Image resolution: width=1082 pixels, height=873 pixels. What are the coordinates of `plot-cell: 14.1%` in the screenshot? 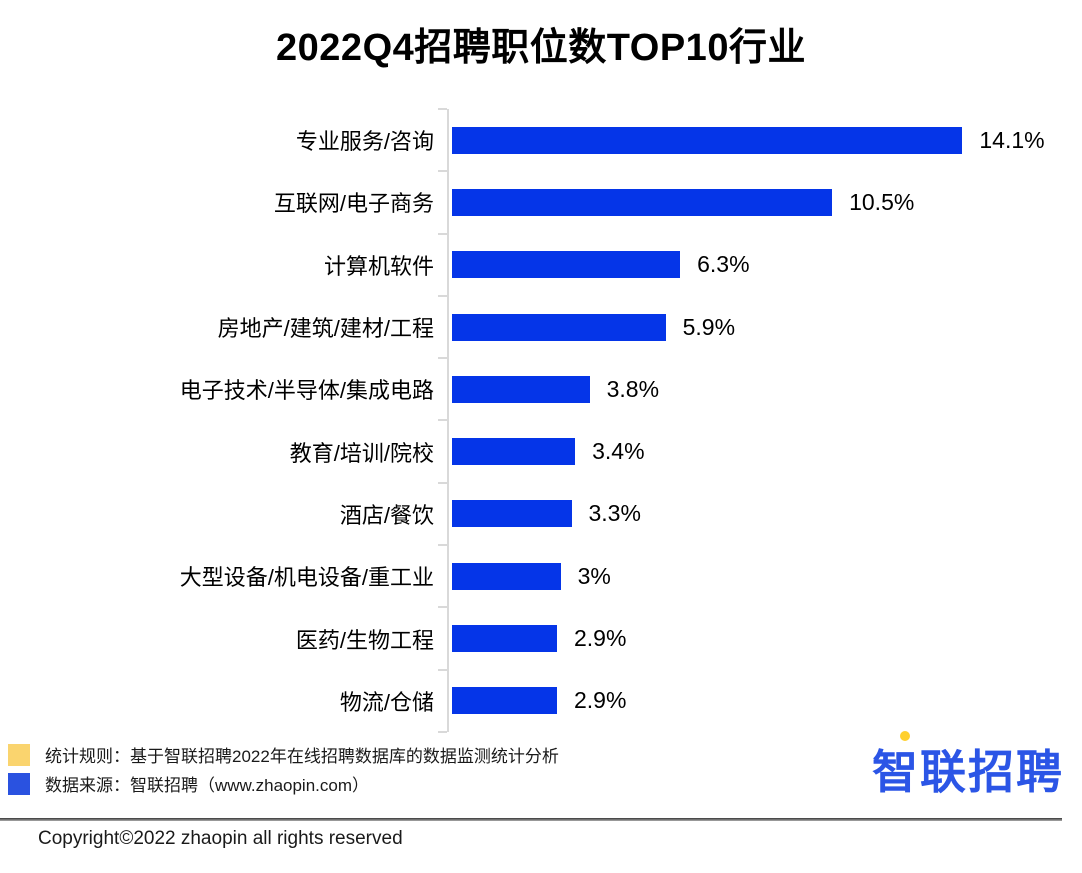 It's located at (760, 139).